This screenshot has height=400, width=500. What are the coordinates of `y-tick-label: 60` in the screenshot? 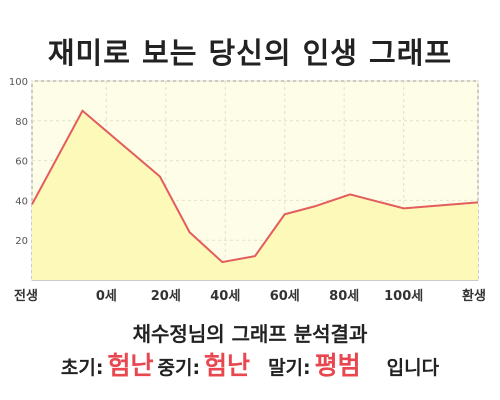 It's located at (21, 162).